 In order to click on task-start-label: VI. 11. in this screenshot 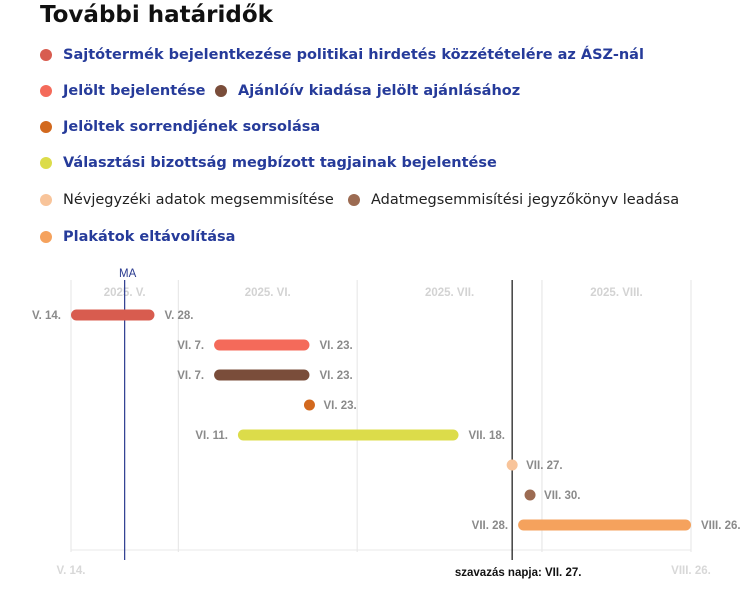, I will do `click(211, 436)`.